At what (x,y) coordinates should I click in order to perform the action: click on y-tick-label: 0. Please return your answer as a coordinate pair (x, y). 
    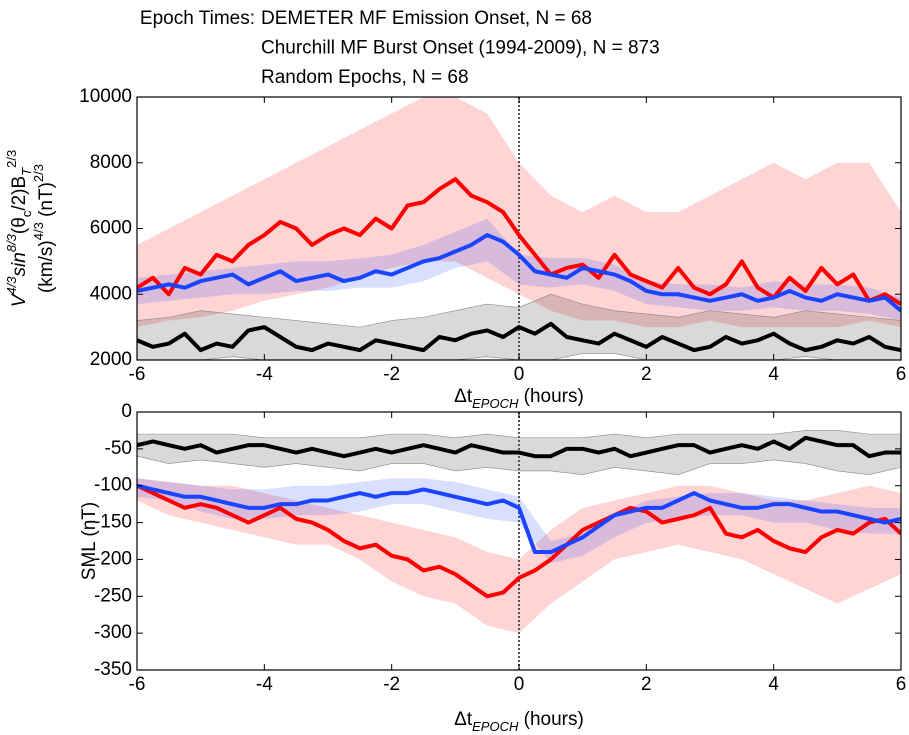
    Looking at the image, I should click on (126, 411).